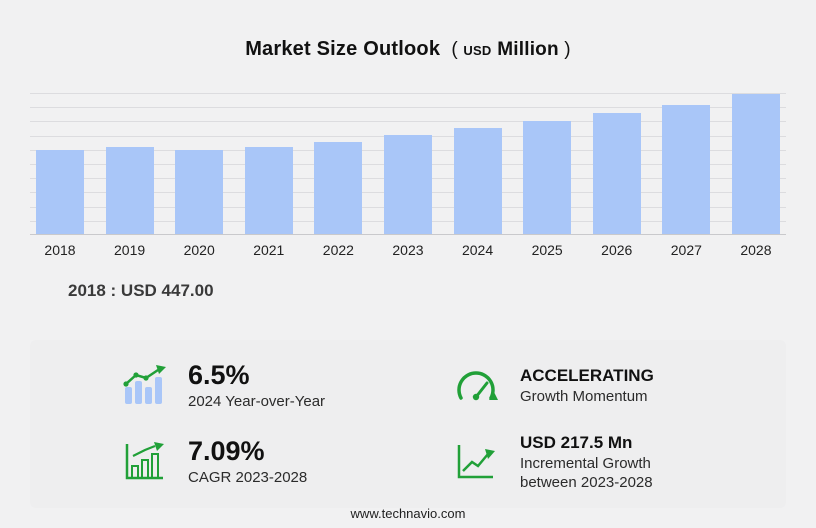  Describe the element at coordinates (597, 386) in the screenshot. I see `stat-momentum: ACCELERATING Growth Momentum` at that location.